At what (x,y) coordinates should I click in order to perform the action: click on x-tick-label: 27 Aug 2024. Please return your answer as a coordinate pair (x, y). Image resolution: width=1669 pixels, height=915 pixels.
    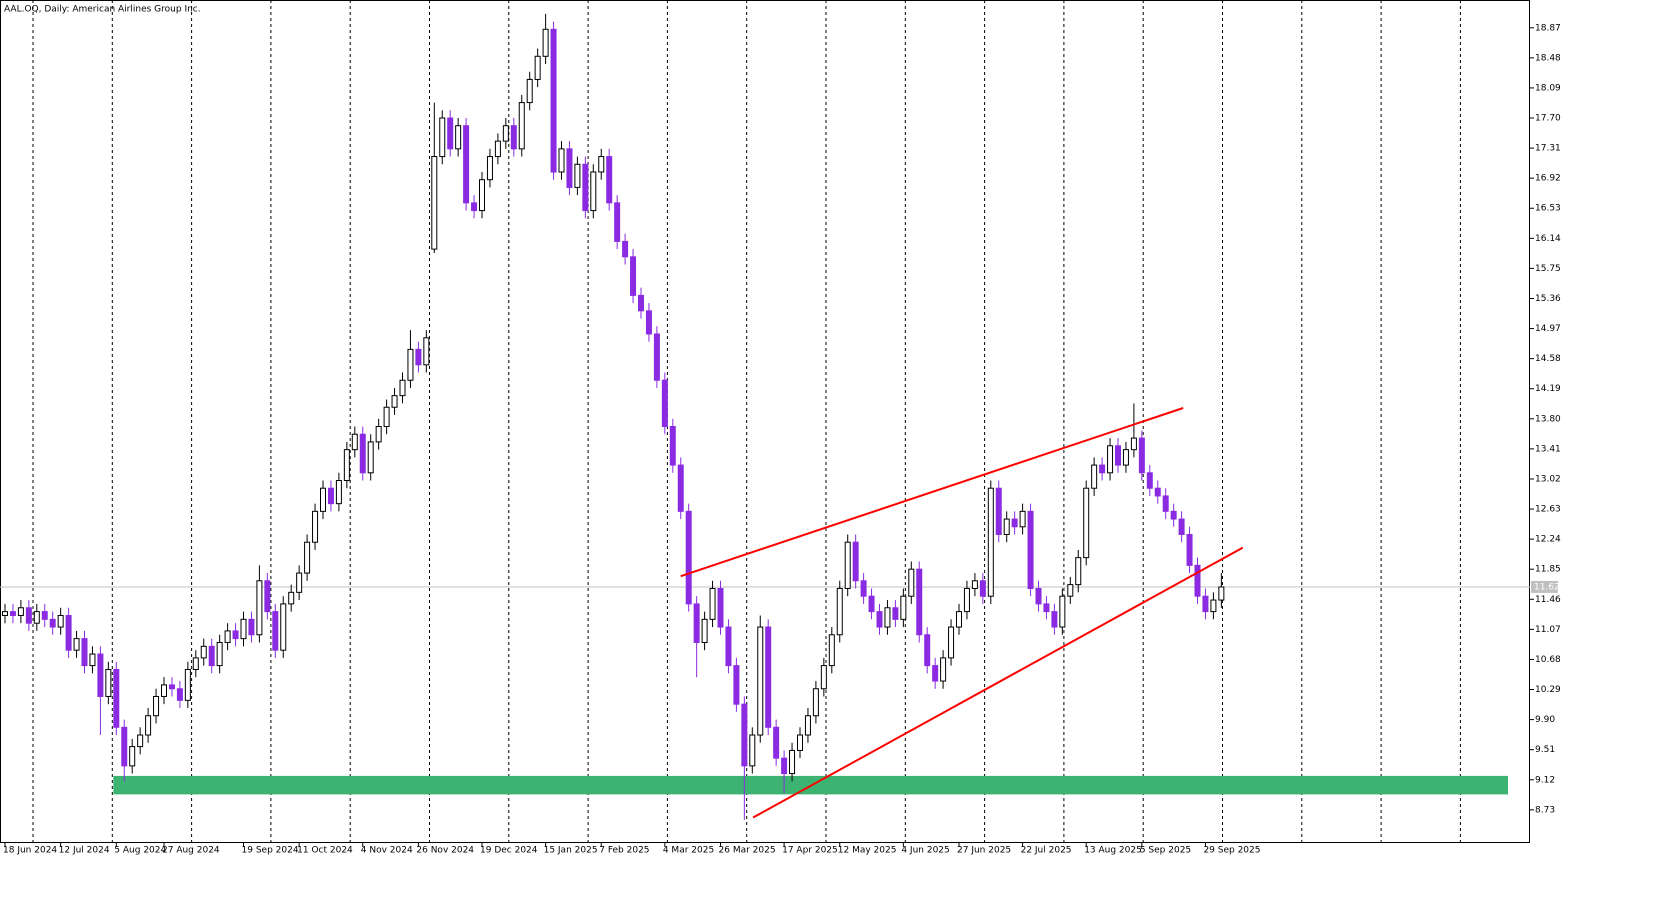
    Looking at the image, I should click on (191, 851).